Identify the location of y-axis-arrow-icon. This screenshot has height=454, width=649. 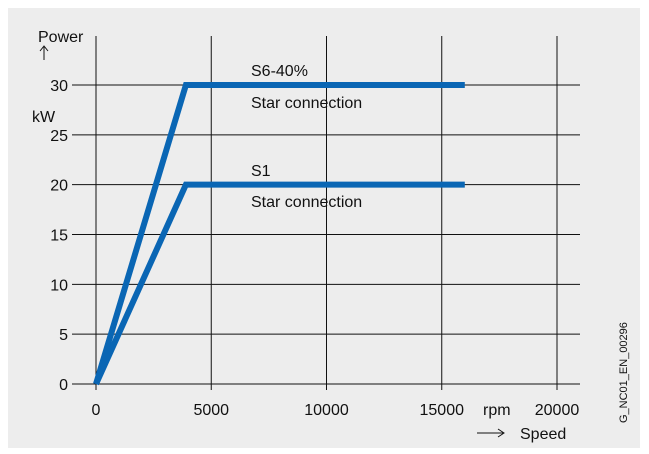
(44, 52).